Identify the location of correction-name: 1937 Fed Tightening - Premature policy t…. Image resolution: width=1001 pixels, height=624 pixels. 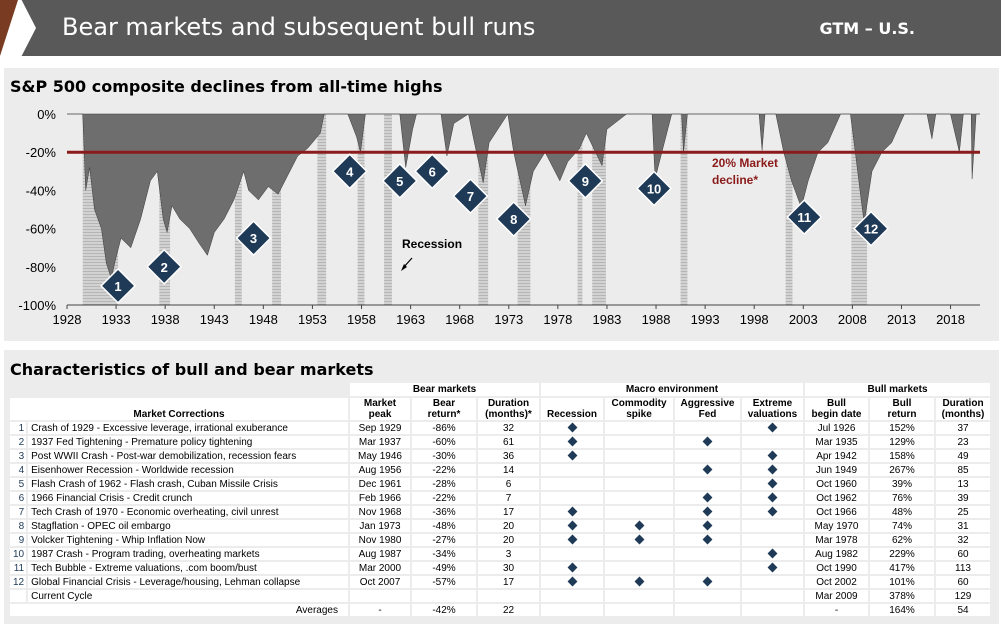
(188, 442).